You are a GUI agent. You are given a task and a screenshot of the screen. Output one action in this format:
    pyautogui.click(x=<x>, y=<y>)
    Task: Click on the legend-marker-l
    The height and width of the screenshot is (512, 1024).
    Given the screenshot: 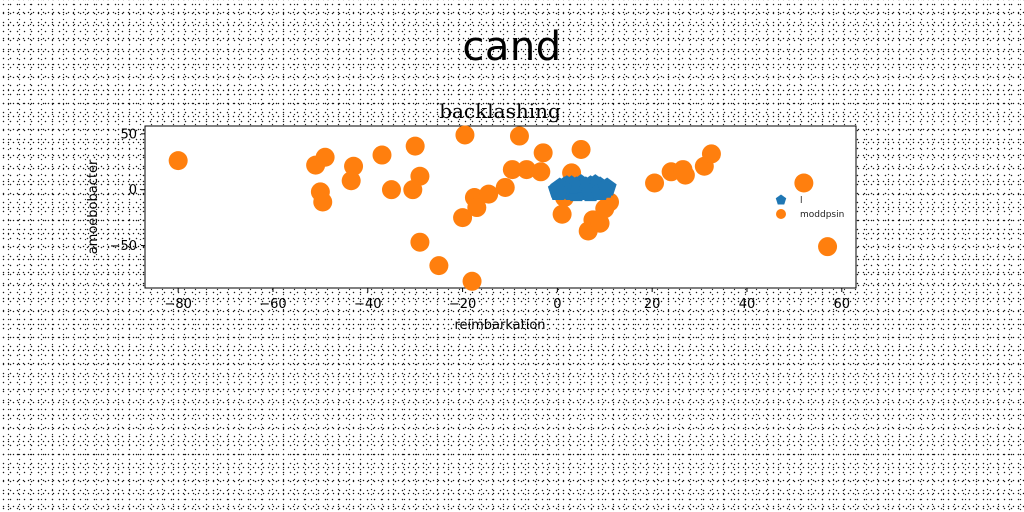 What is the action you would take?
    pyautogui.click(x=781, y=199)
    